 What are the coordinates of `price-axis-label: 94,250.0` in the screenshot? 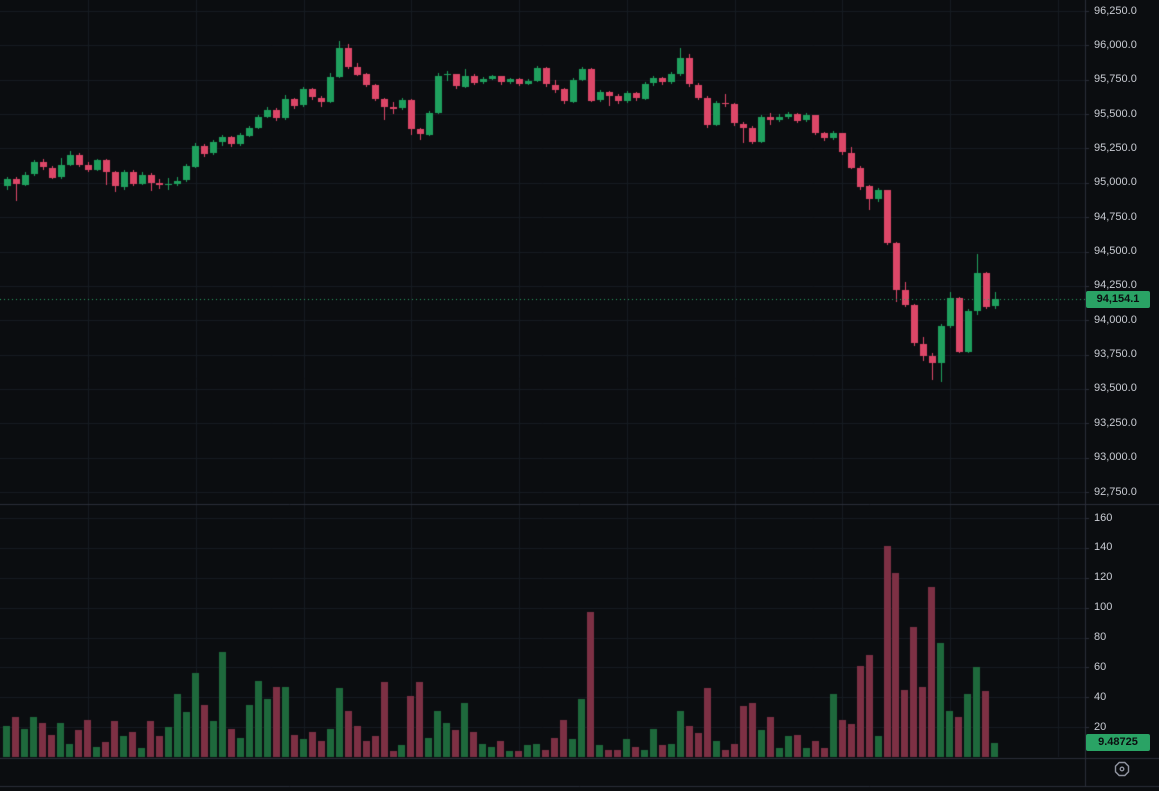 It's located at (1115, 285).